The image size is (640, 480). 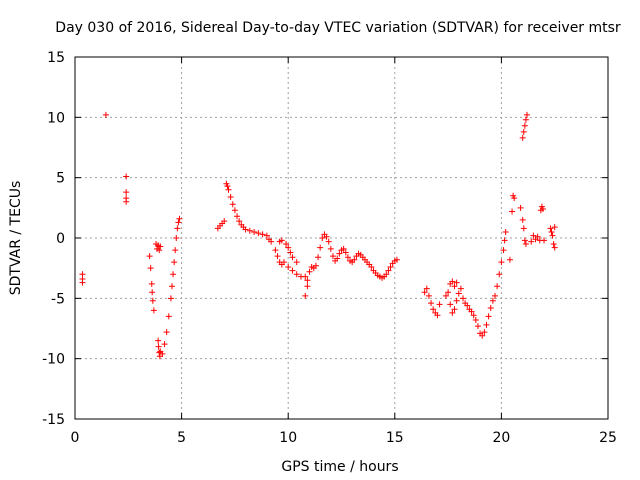 I want to click on x-axis-label: GPS time / hours, so click(x=339, y=467).